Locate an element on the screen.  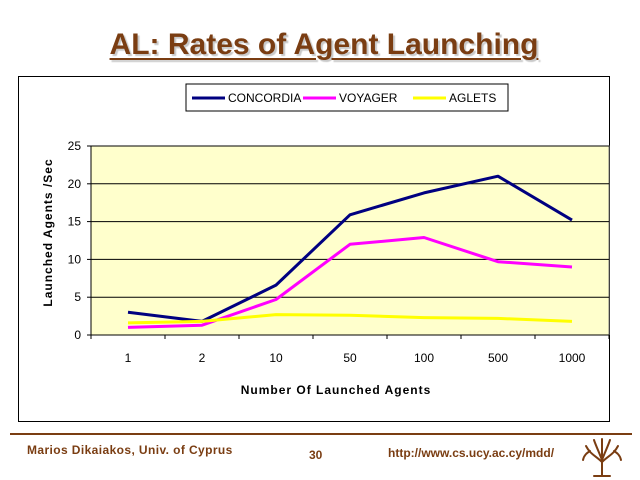
legend-box is located at coordinates (347, 97).